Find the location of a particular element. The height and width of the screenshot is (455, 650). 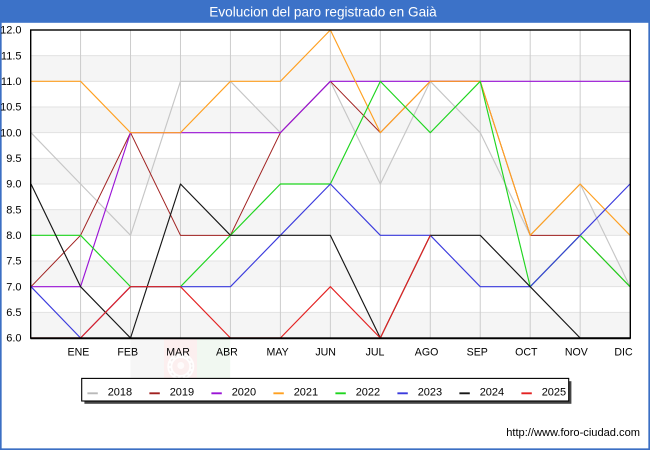

svg-text: 2023 is located at coordinates (430, 392).